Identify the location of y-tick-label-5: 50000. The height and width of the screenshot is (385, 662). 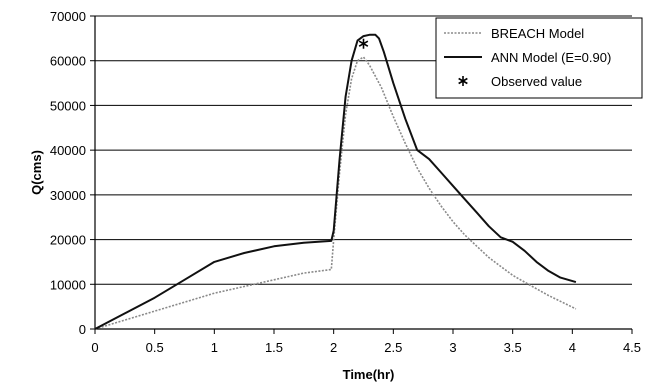
(68, 105).